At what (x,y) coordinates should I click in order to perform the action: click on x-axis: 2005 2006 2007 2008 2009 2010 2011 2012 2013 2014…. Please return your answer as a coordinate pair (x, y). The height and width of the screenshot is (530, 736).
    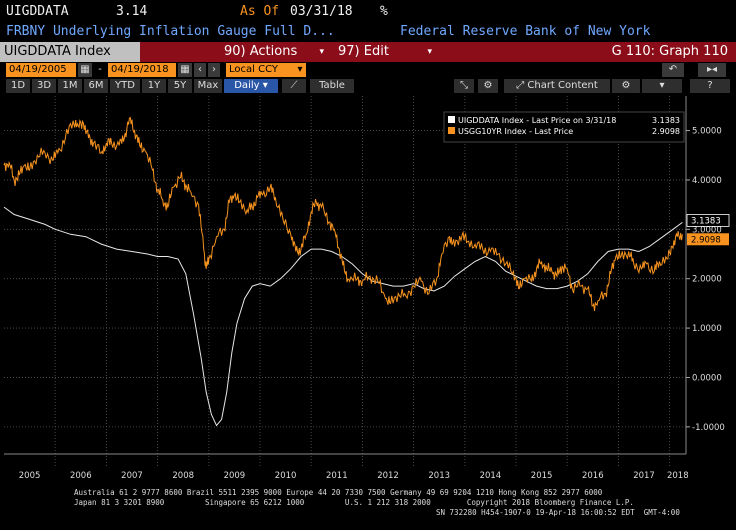
    Looking at the image, I should click on (346, 467).